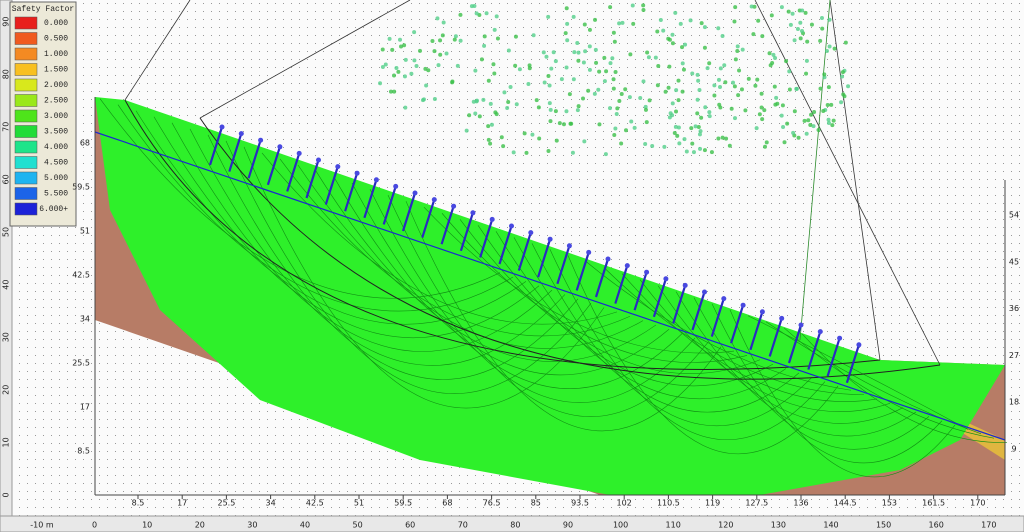 The height and width of the screenshot is (532, 1024). What do you see at coordinates (6, 179) in the screenshot?
I see `ruler-label: 60` at bounding box center [6, 179].